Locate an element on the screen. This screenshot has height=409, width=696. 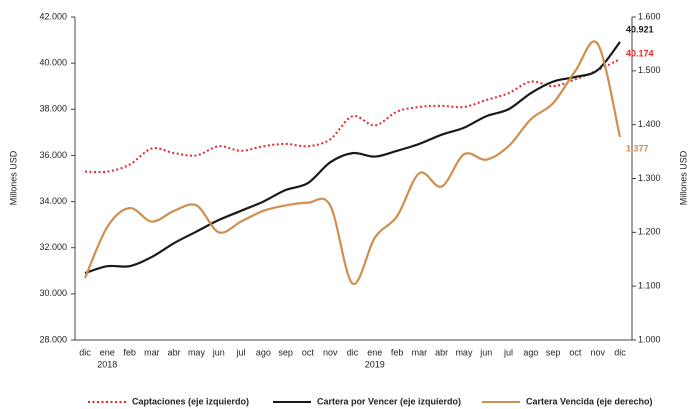
y2-tick-label: 1.000 is located at coordinates (649, 339).